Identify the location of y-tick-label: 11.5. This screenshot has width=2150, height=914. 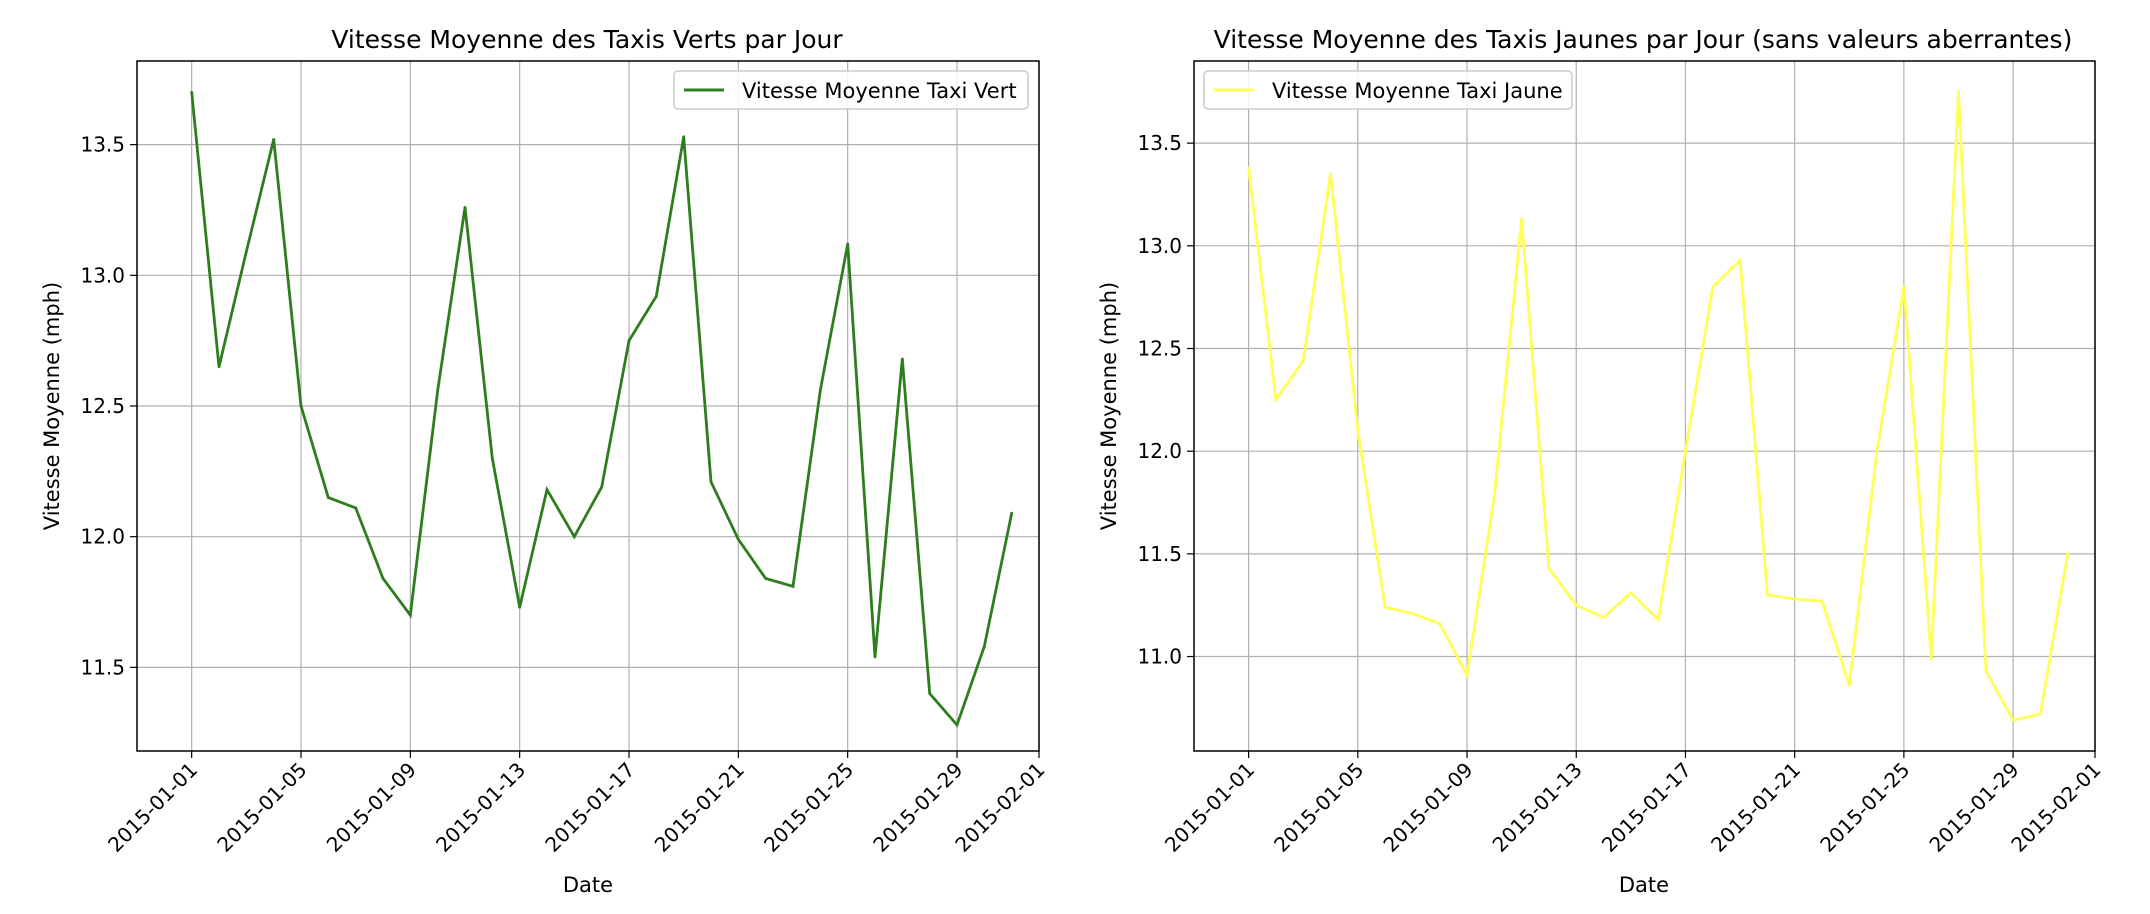
(102, 667).